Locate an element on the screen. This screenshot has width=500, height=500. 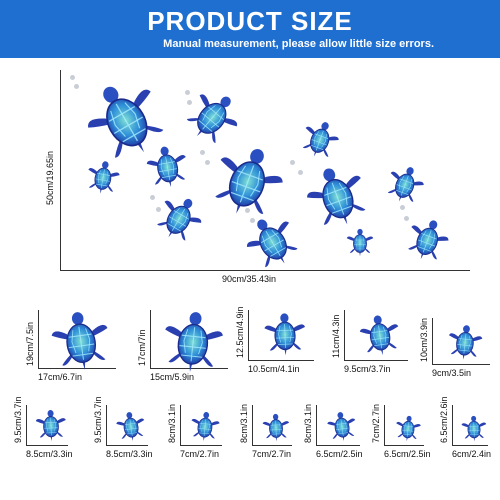
page-title: PRODUCT SIZE is located at coordinates (250, 21).